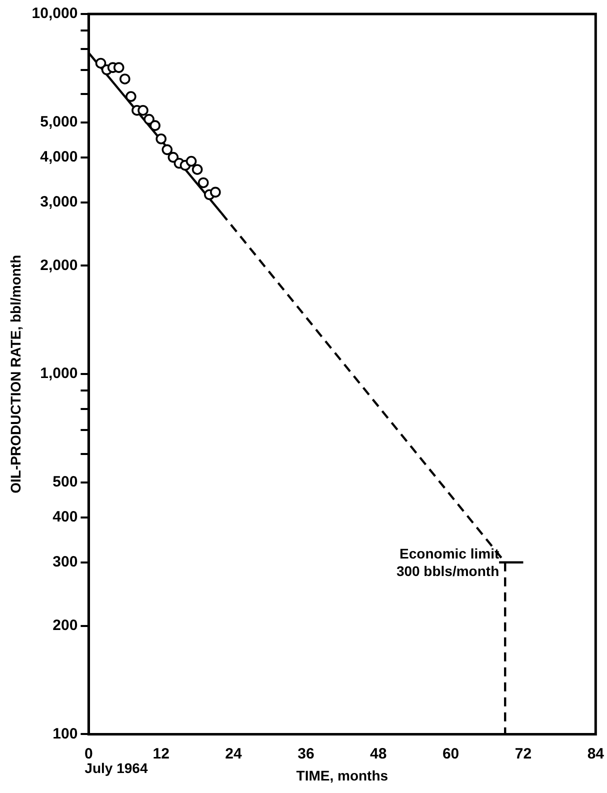 The image size is (607, 793). What do you see at coordinates (59, 373) in the screenshot?
I see `y-tick-label: 1,000` at bounding box center [59, 373].